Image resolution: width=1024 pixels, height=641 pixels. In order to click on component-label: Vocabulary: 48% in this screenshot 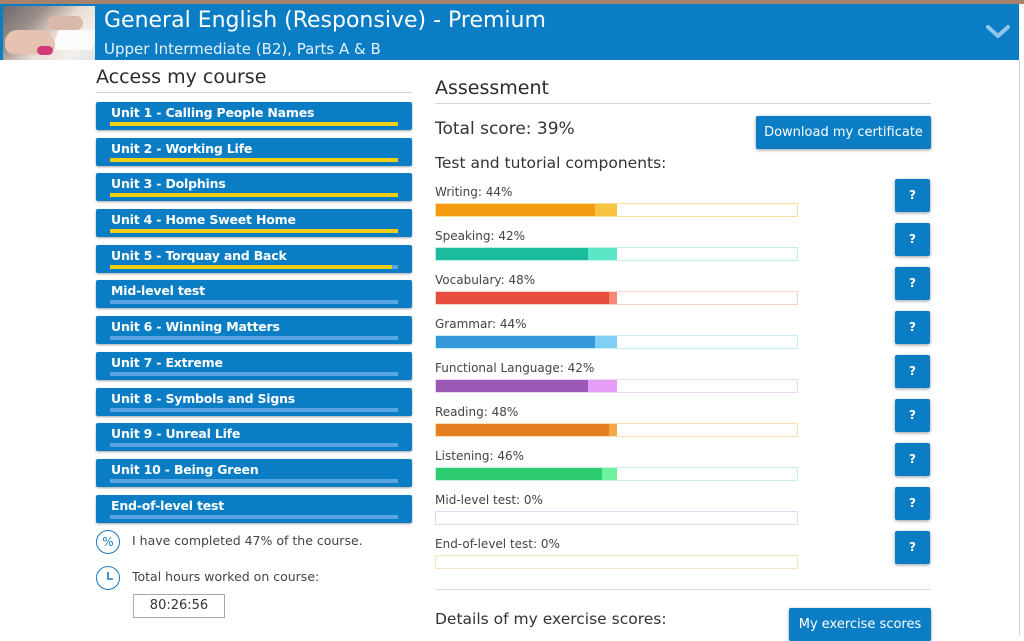, I will do `click(485, 280)`.